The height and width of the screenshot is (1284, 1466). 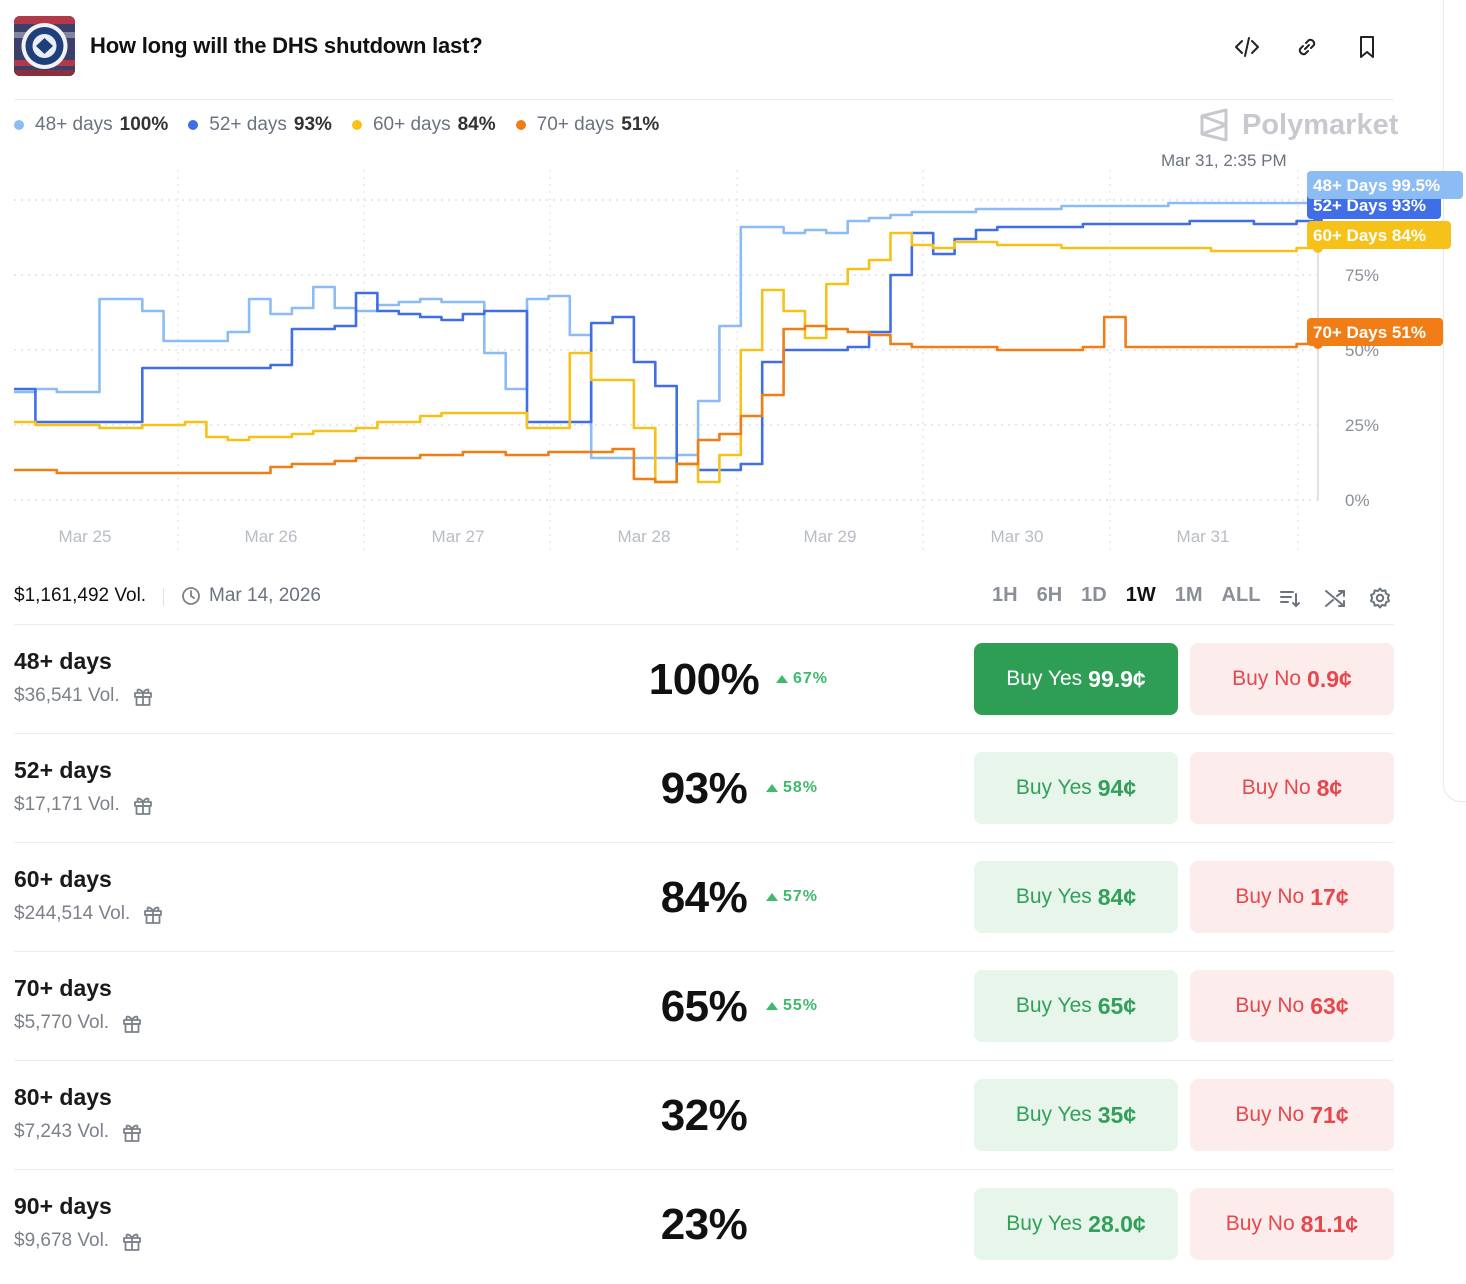 I want to click on outcome-volume-line: $36,541 Vol., so click(x=84, y=696).